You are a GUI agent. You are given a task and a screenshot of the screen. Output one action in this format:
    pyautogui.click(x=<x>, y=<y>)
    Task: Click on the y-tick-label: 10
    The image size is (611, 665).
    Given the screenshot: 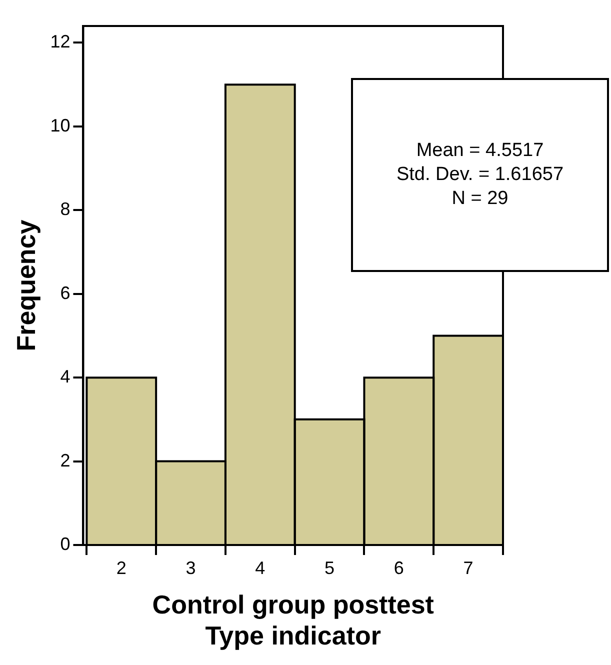 What is the action you would take?
    pyautogui.click(x=60, y=125)
    